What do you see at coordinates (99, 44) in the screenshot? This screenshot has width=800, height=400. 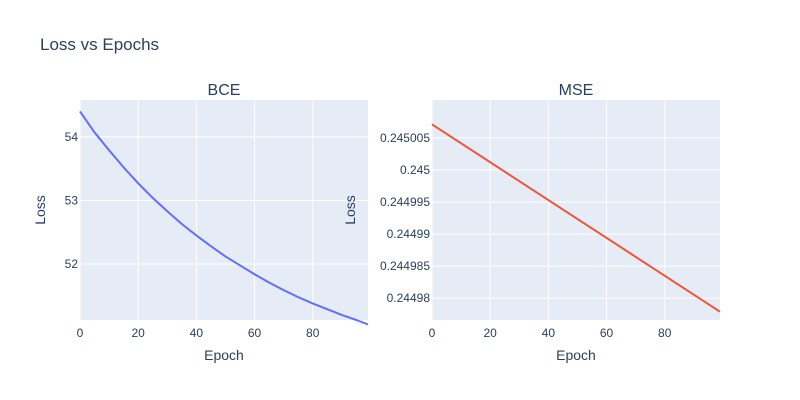 I see `chart-title: Loss vs Epochs` at bounding box center [99, 44].